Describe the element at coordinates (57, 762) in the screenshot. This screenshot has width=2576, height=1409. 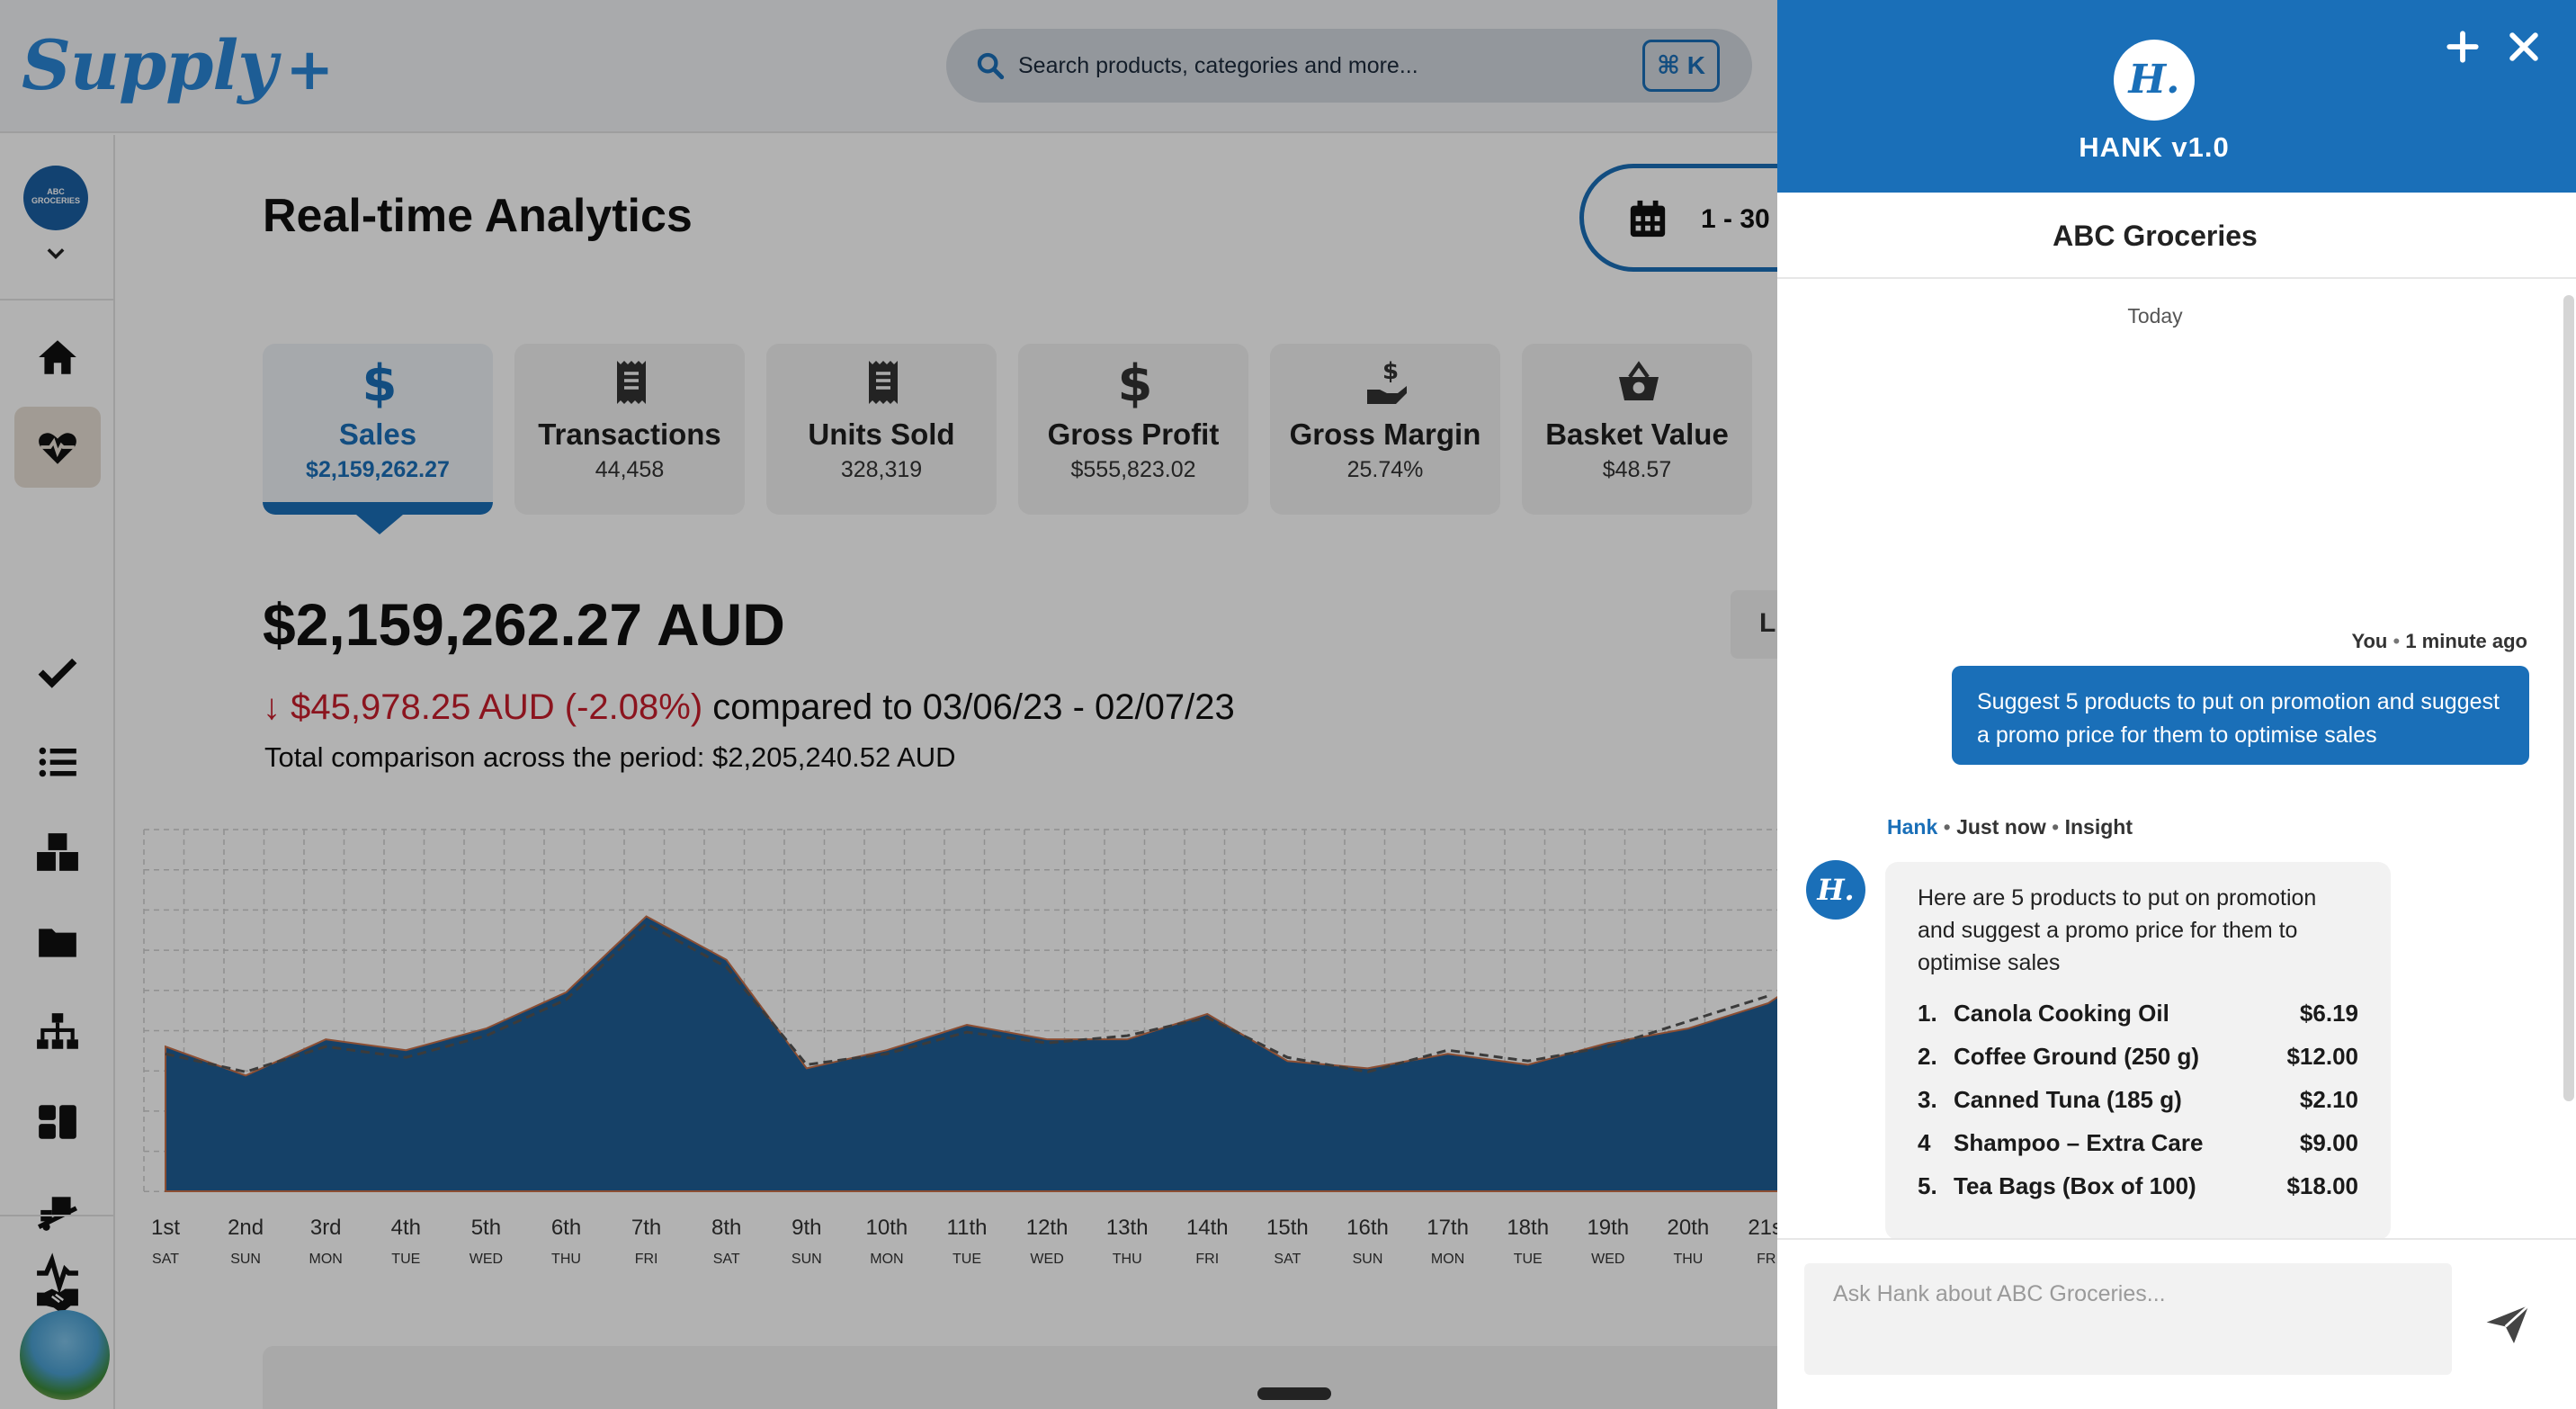
I see `sidebar-item-lists` at that location.